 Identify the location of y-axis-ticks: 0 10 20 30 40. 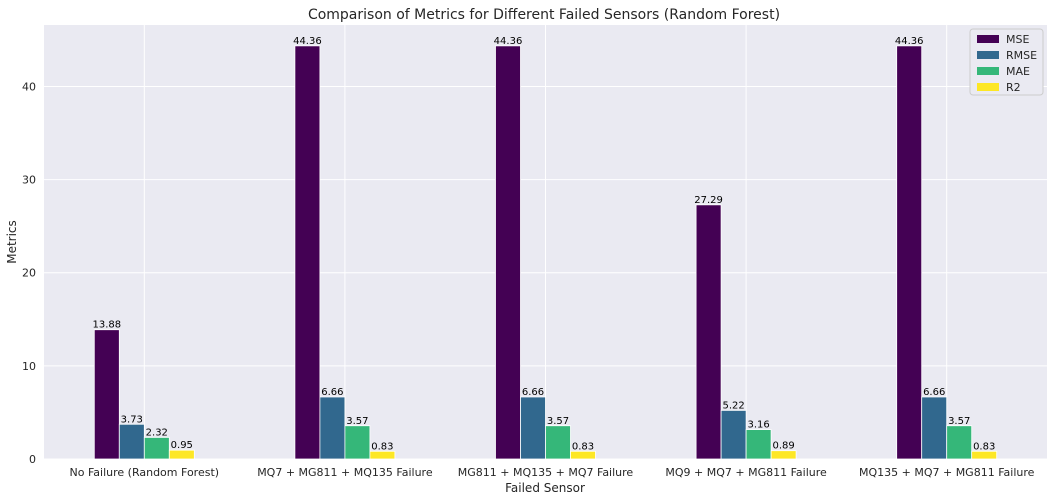
(29, 273).